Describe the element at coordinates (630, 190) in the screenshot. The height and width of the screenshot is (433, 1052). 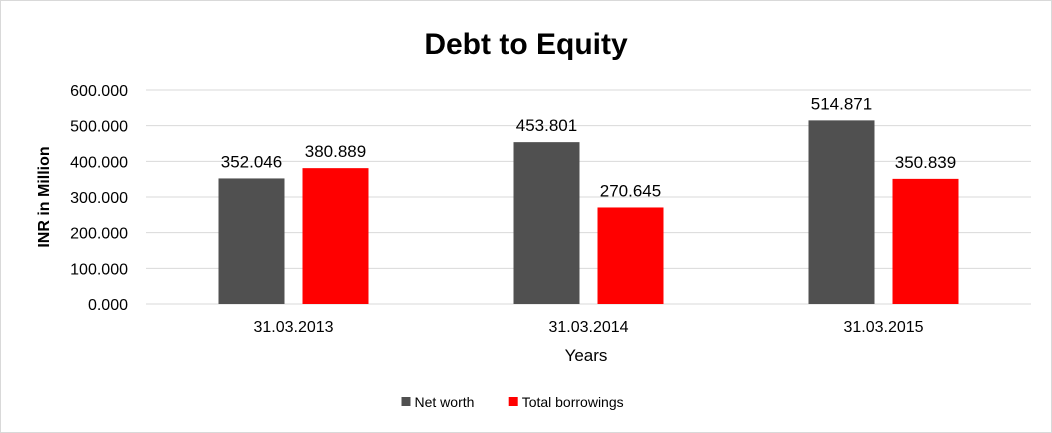
I see `data-label: 270.645` at that location.